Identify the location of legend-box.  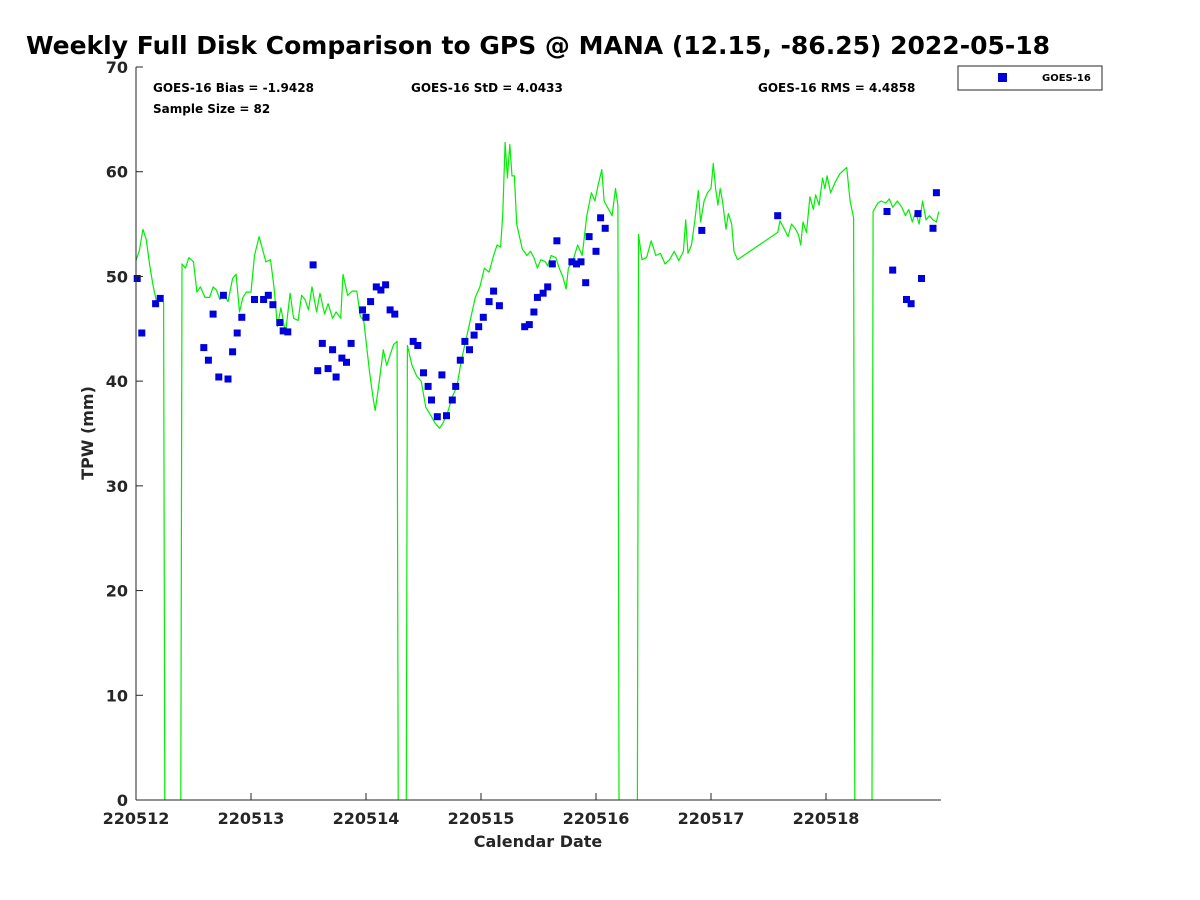
(1030, 78).